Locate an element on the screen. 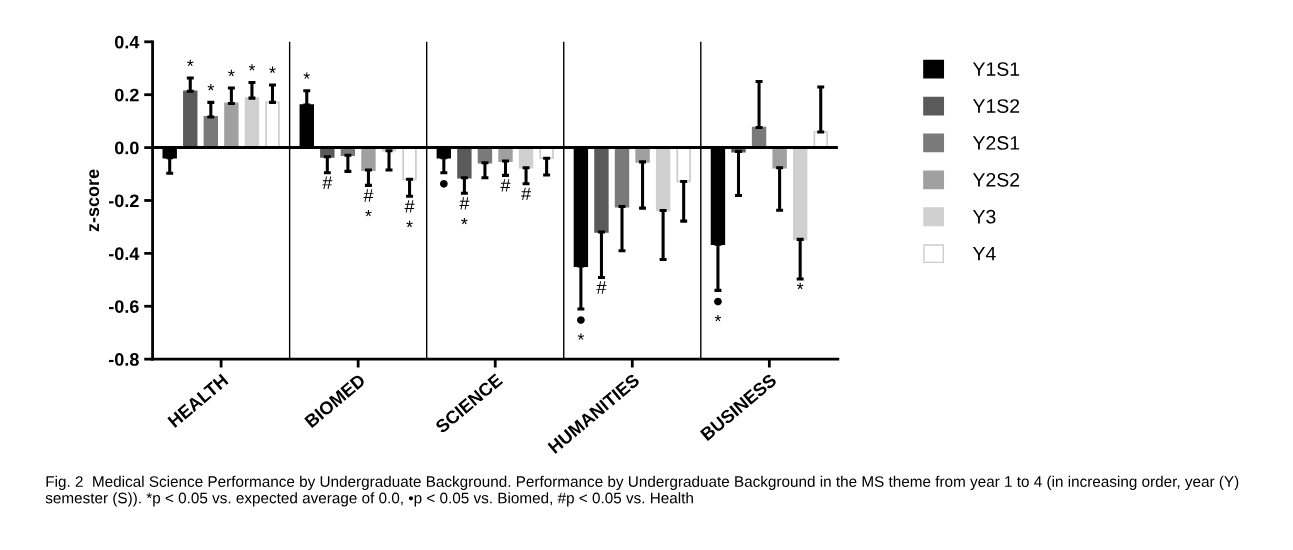  legend-label: Y1S1 is located at coordinates (996, 69).